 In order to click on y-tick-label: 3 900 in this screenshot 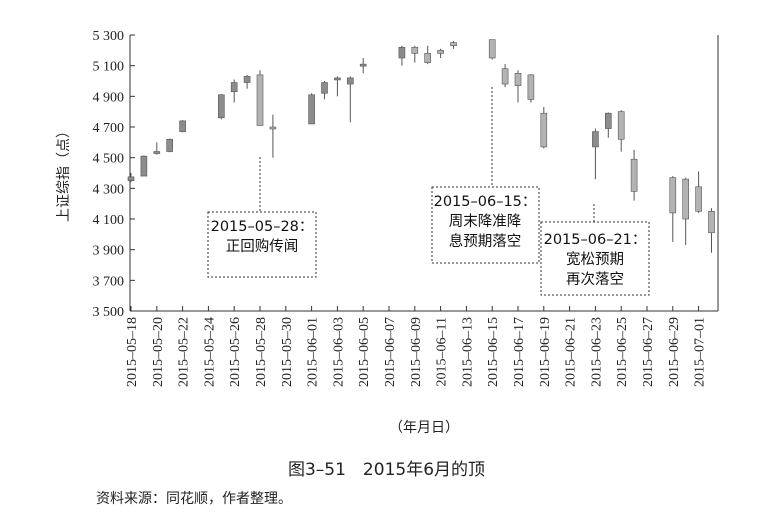, I will do `click(109, 251)`.